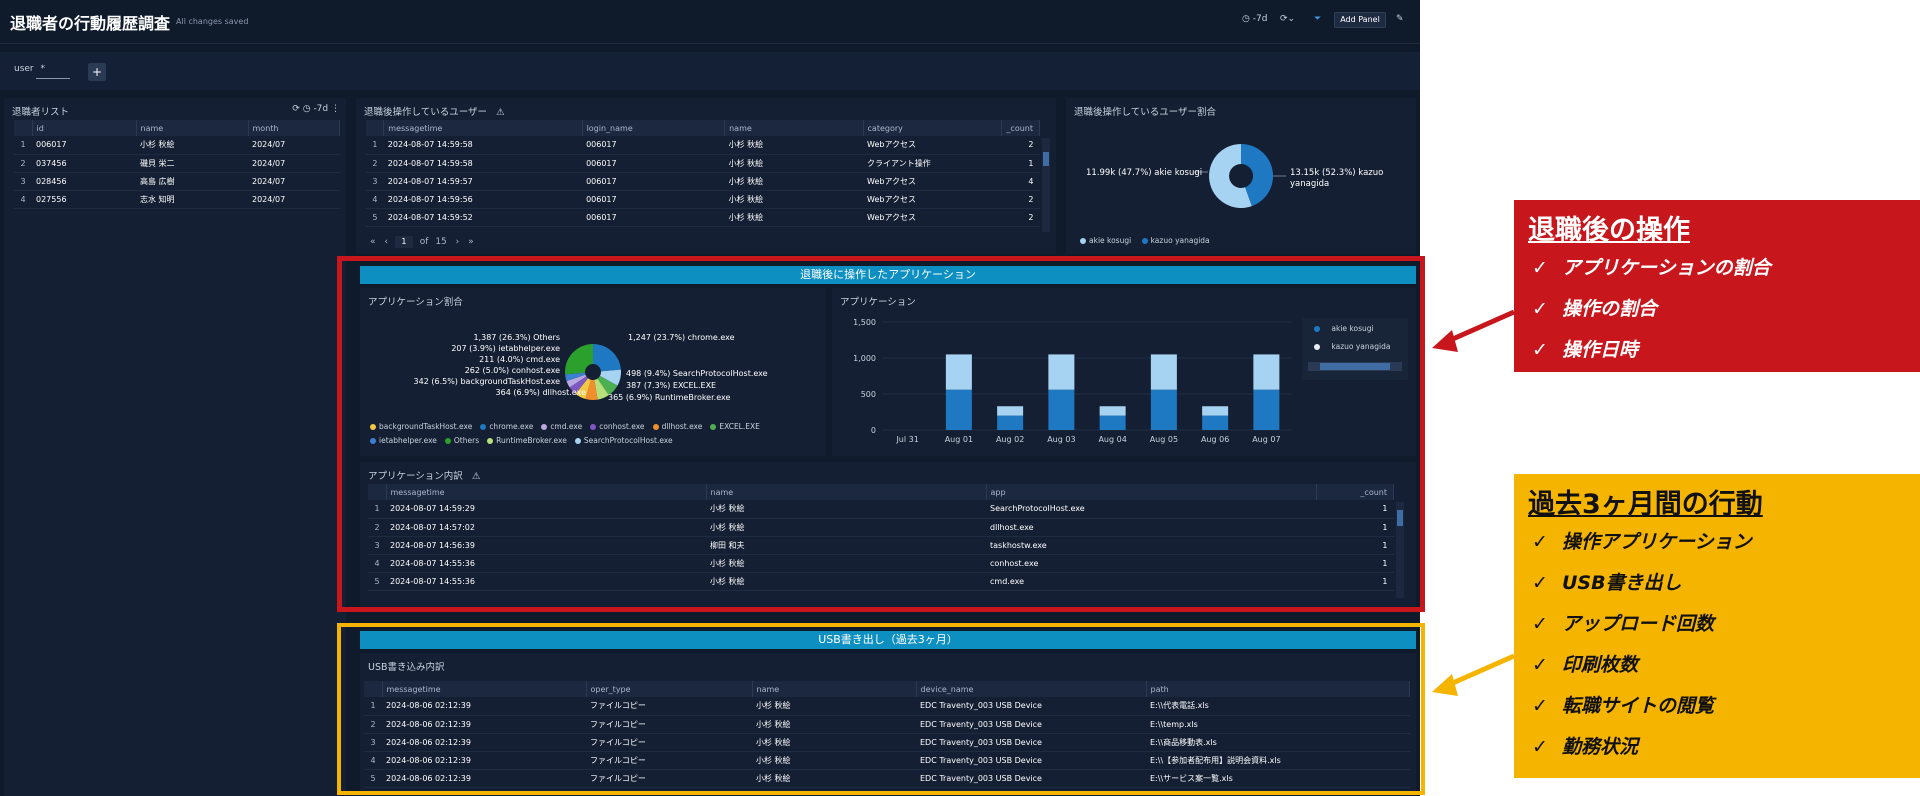 This screenshot has width=1920, height=796. I want to click on column-header: device_name, so click(1031, 689).